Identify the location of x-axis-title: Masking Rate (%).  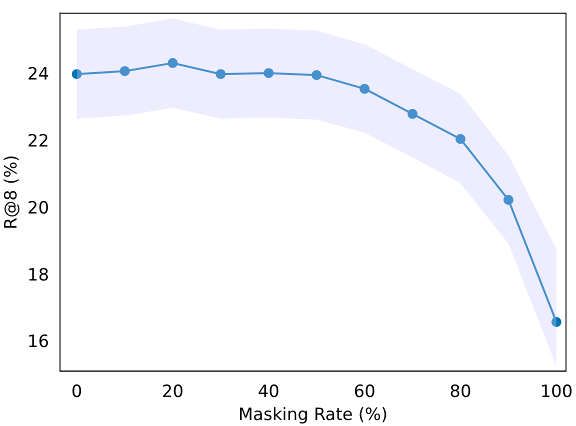
(313, 415).